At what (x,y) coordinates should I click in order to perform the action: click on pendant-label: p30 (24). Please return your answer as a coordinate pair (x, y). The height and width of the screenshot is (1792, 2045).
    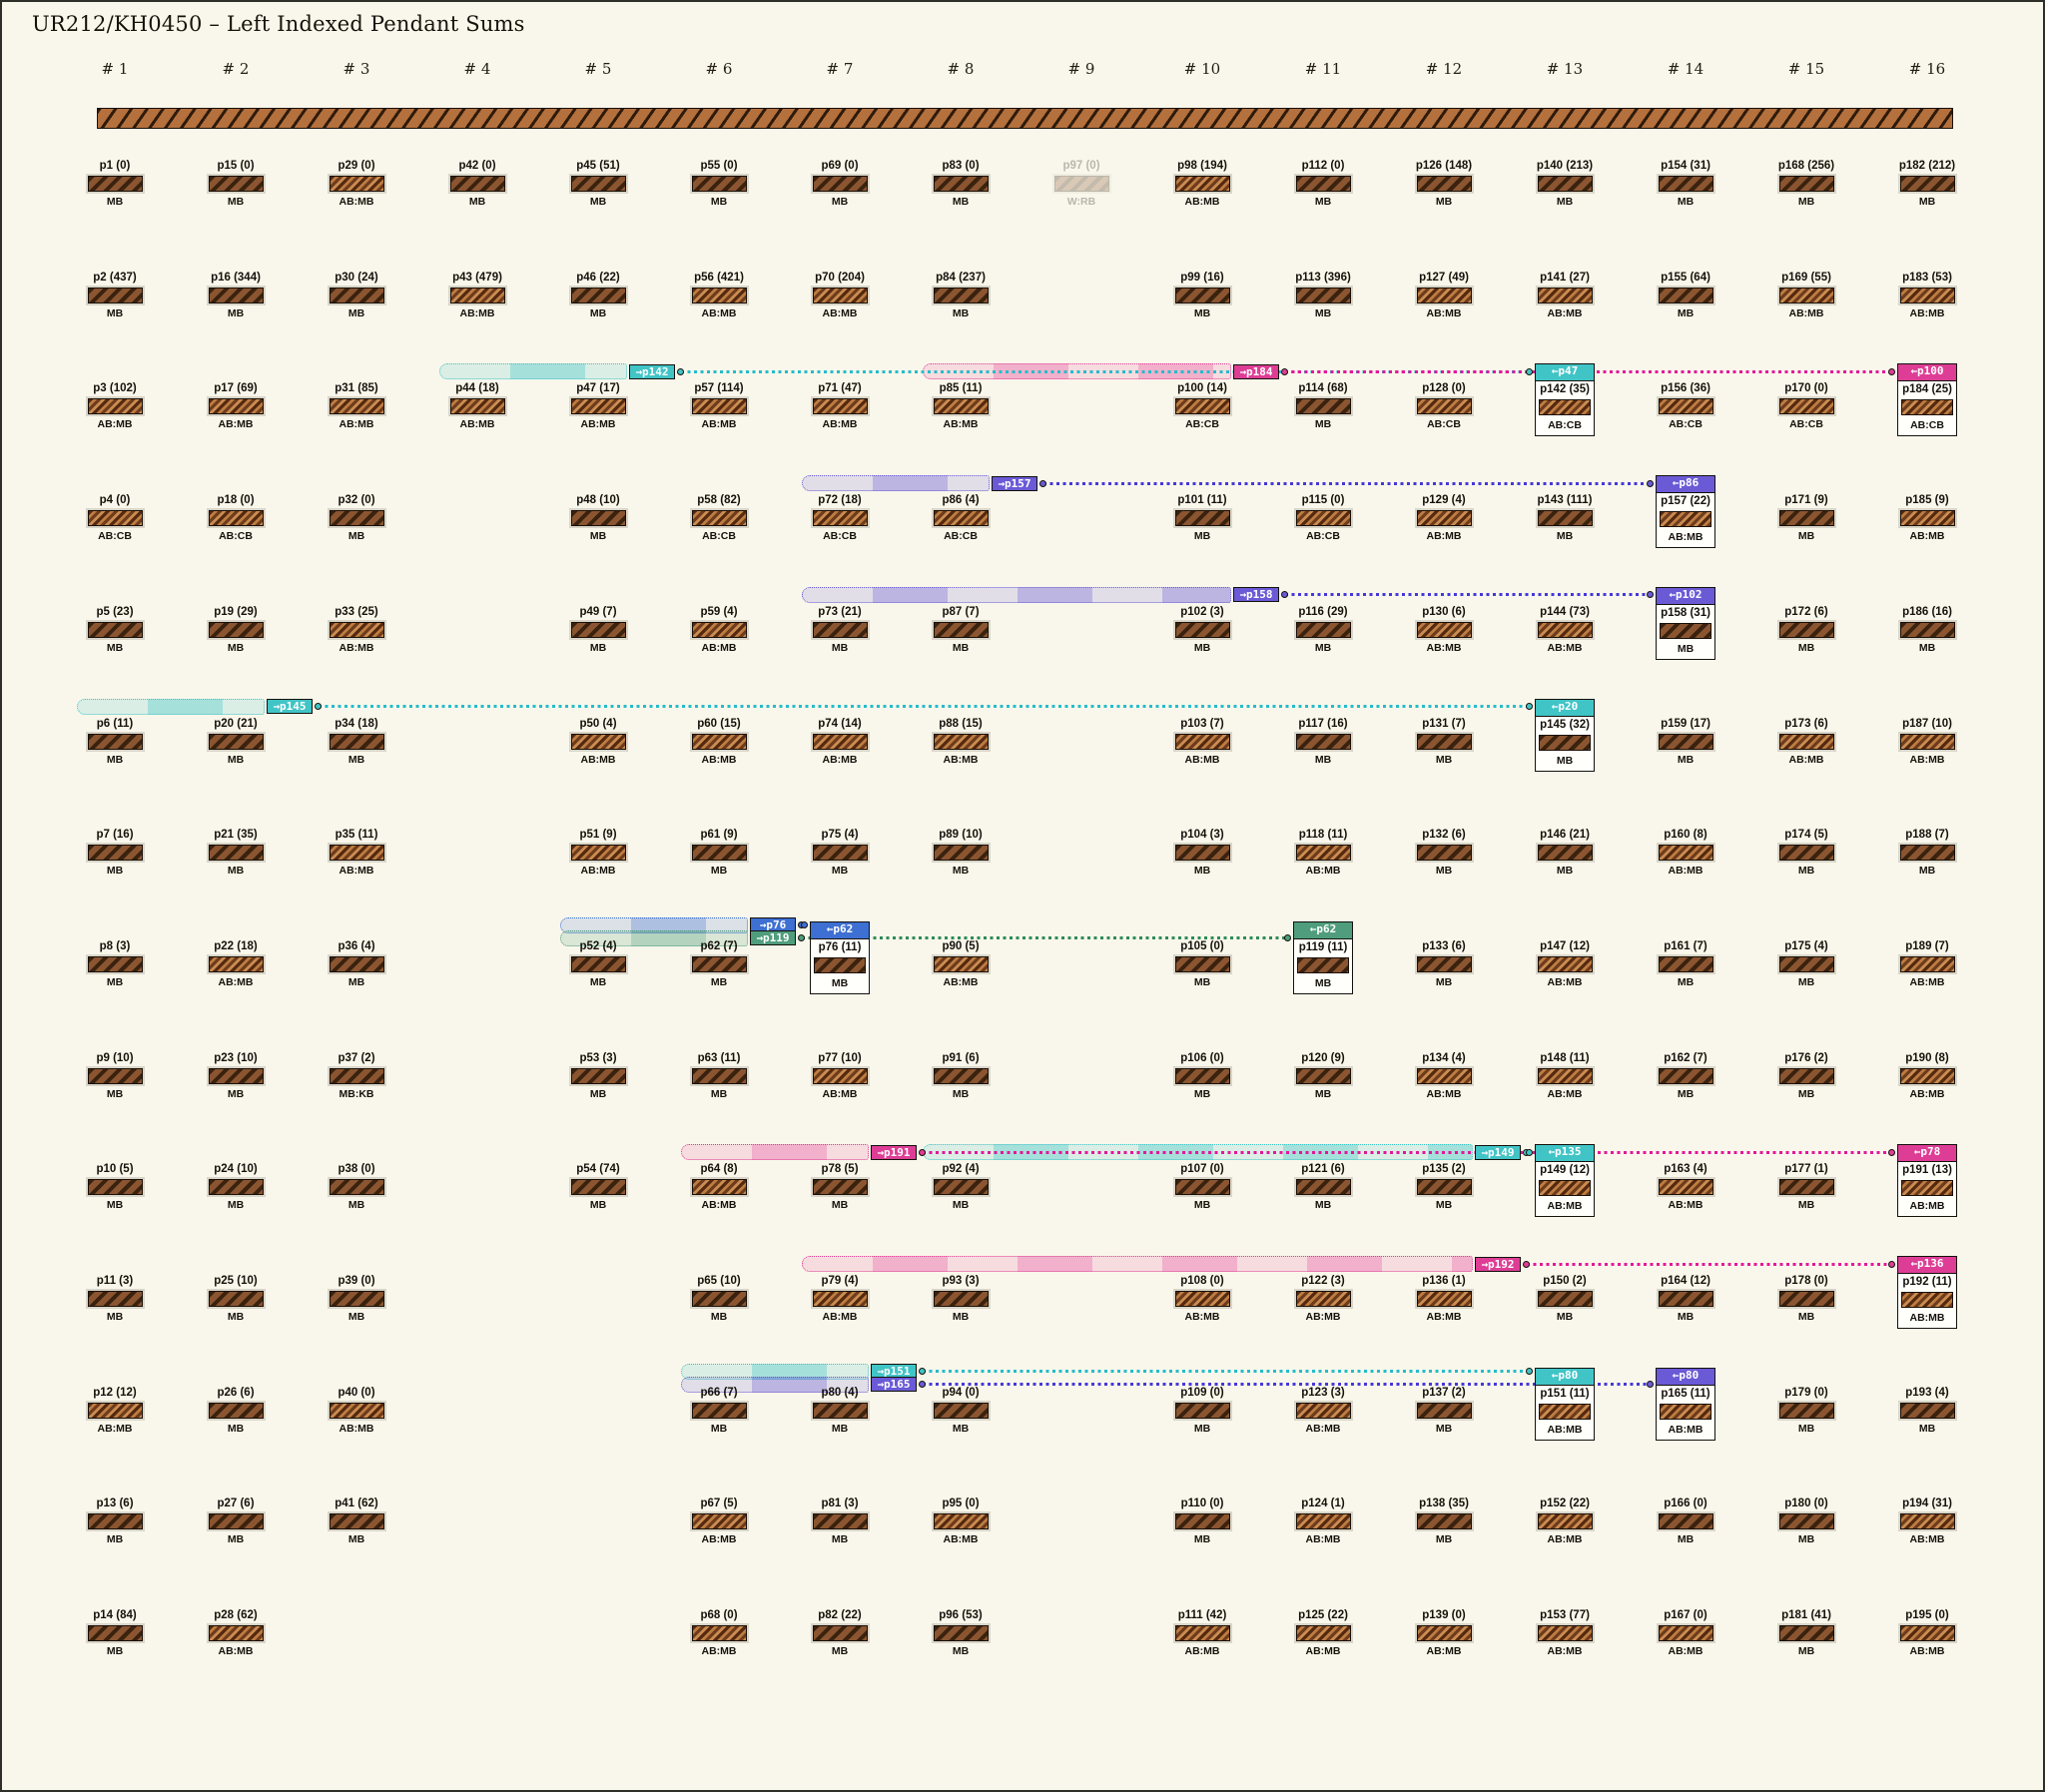
    Looking at the image, I should click on (356, 277).